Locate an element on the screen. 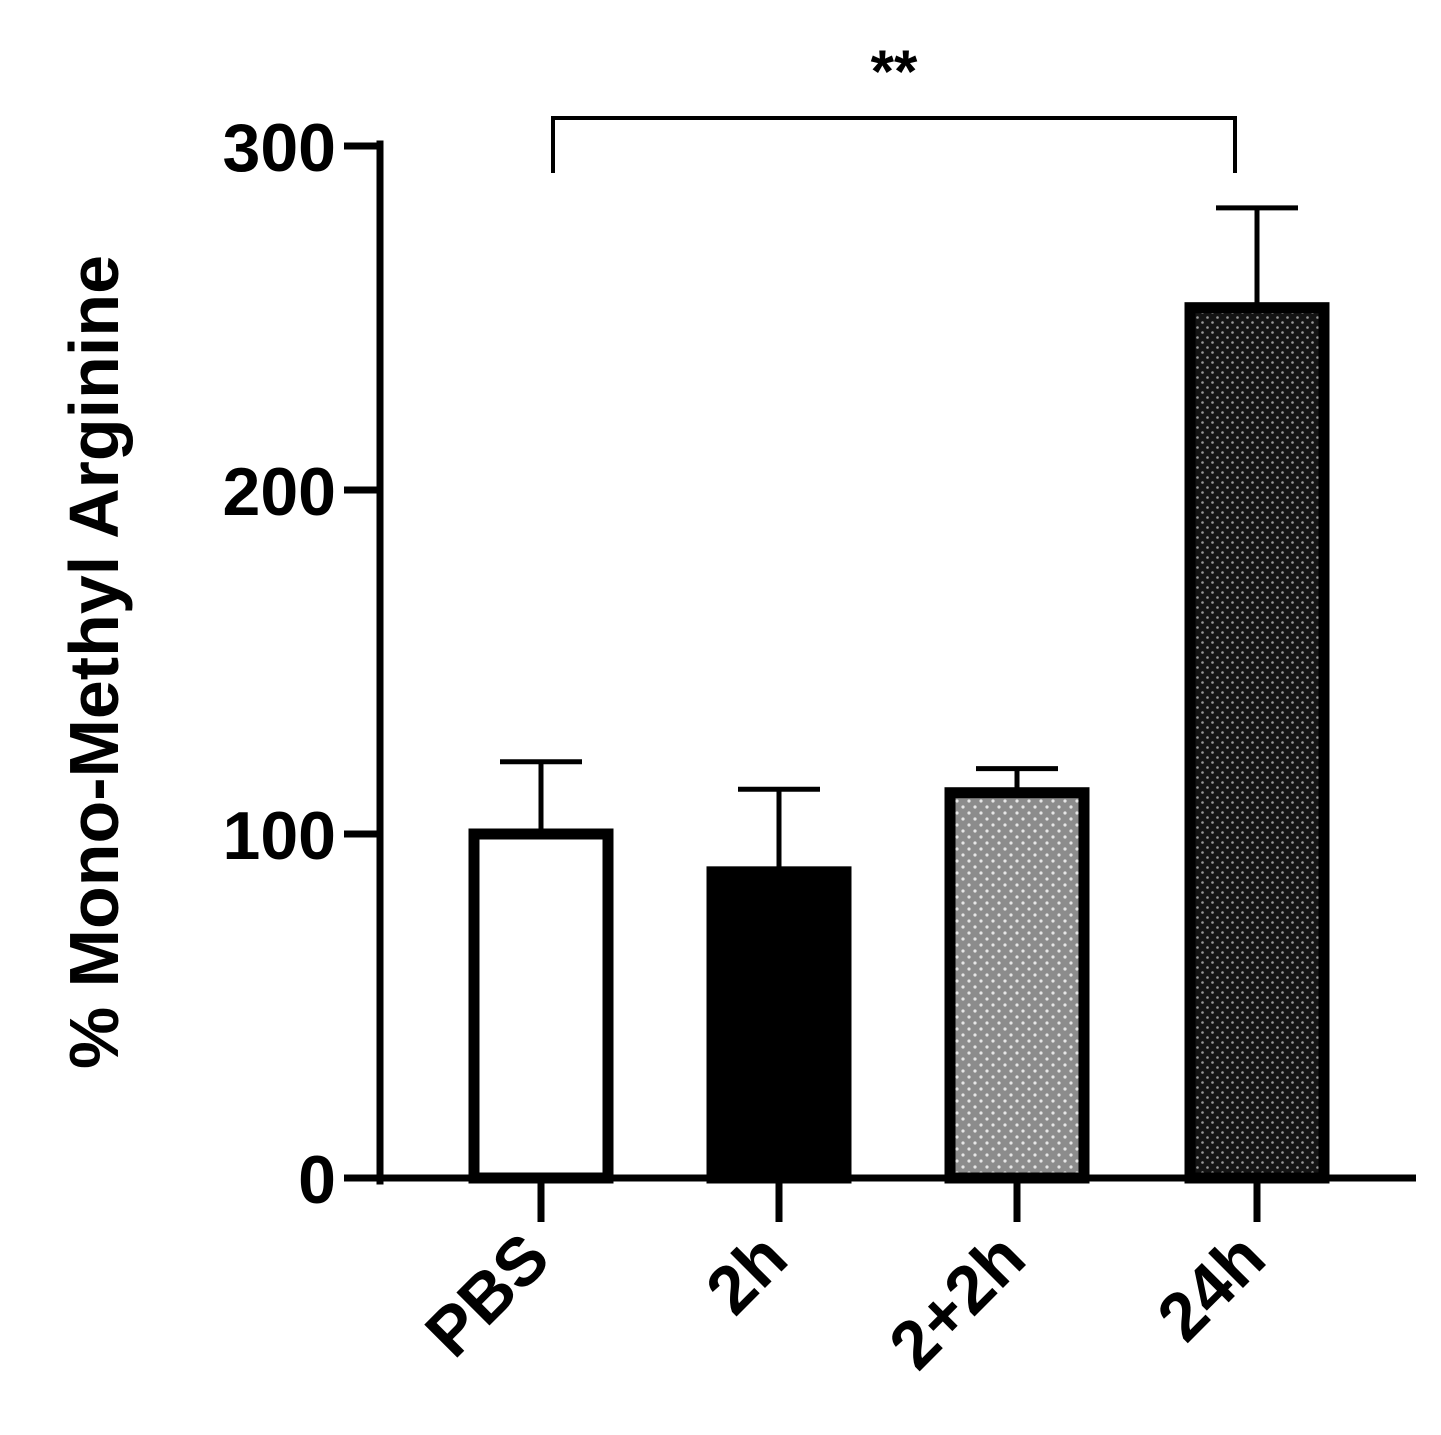  x-tick-label: PBS is located at coordinates (487, 1295).